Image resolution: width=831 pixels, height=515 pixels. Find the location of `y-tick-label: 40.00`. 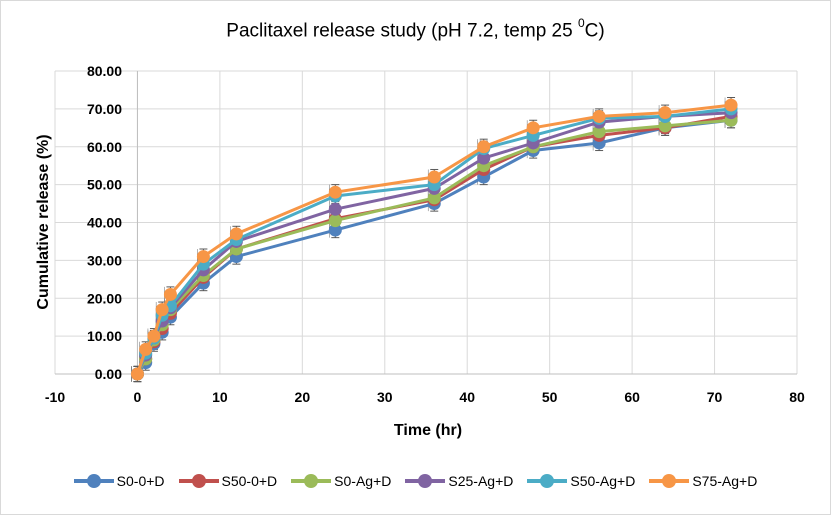

y-tick-label: 40.00 is located at coordinates (104, 223).